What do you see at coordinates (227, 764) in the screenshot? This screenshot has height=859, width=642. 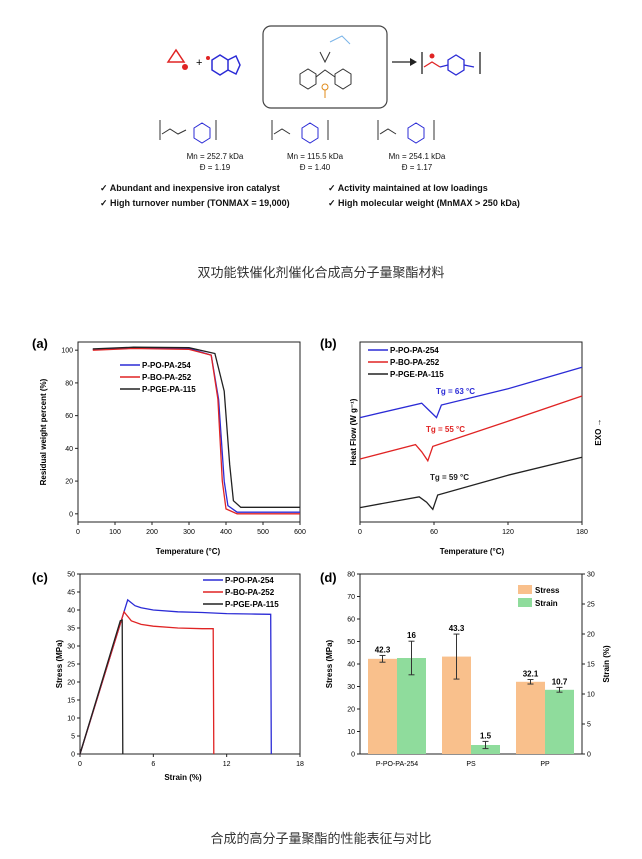 I see `x-tick-label: 12` at bounding box center [227, 764].